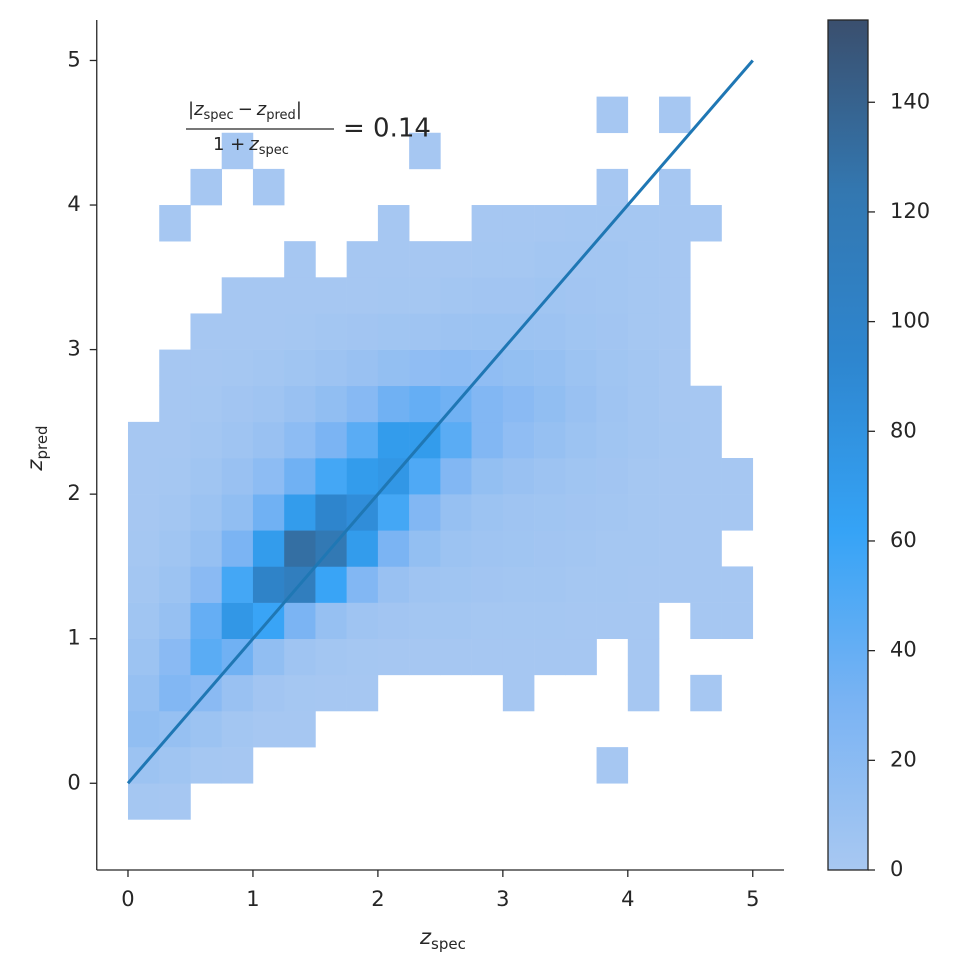 This screenshot has width=961, height=976. Describe the element at coordinates (903, 430) in the screenshot. I see `colorbar-tick-label: 80` at that location.